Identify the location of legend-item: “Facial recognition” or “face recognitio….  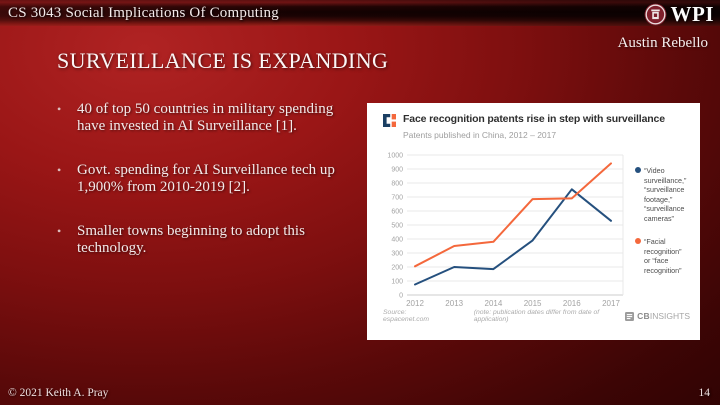
(662, 256).